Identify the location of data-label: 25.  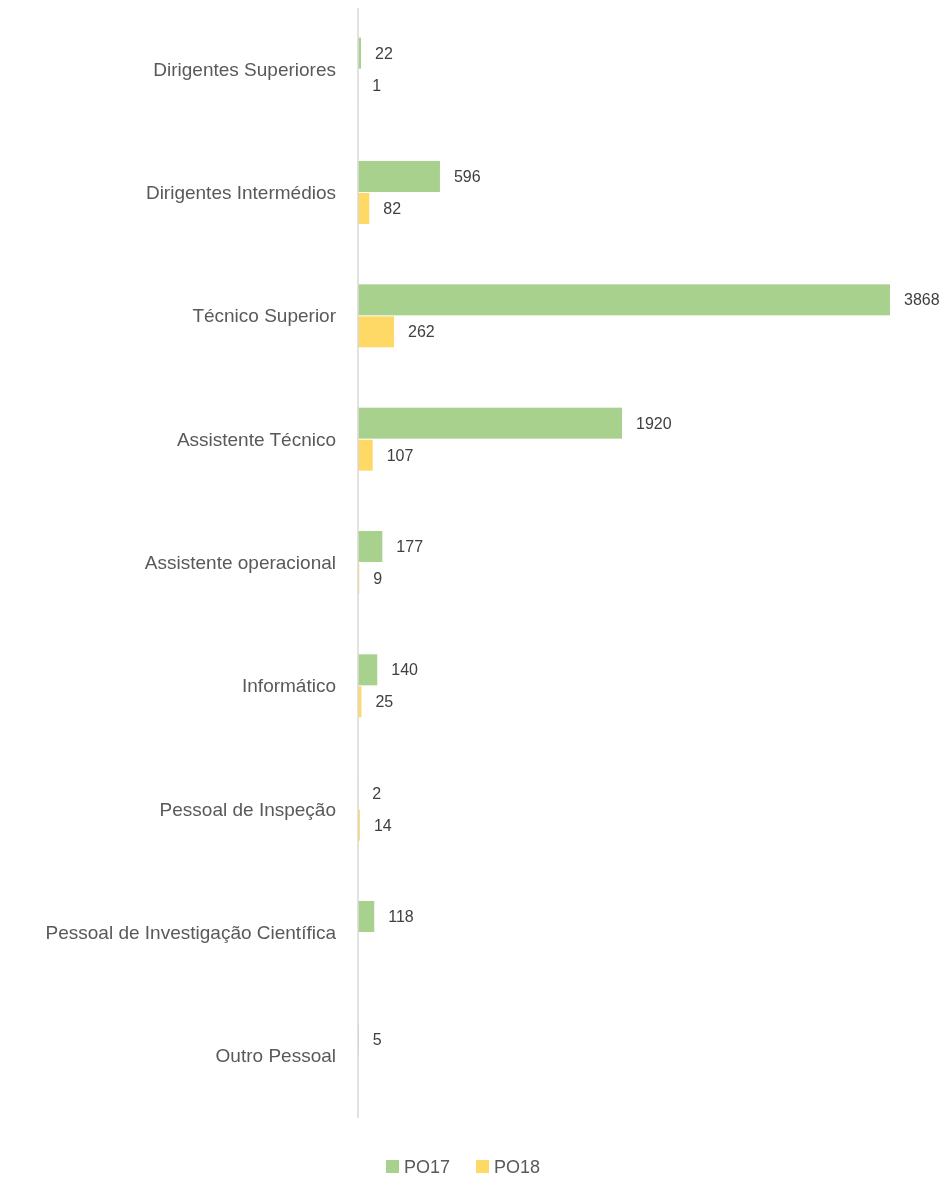
(384, 702).